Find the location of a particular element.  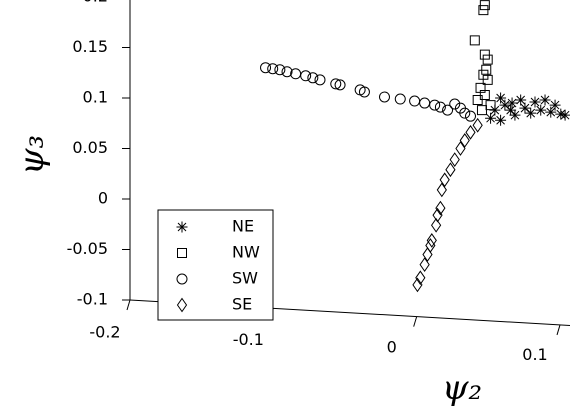

legend-label: NE is located at coordinates (243, 226).